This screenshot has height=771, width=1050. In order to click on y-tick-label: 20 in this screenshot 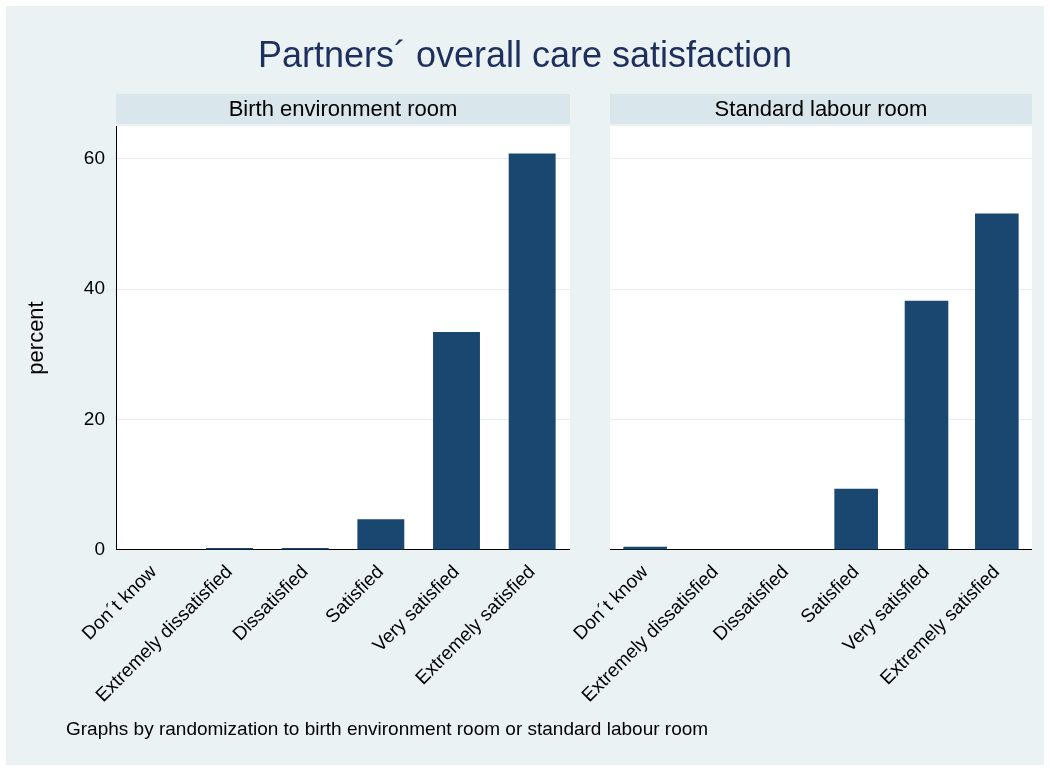, I will do `click(94, 418)`.